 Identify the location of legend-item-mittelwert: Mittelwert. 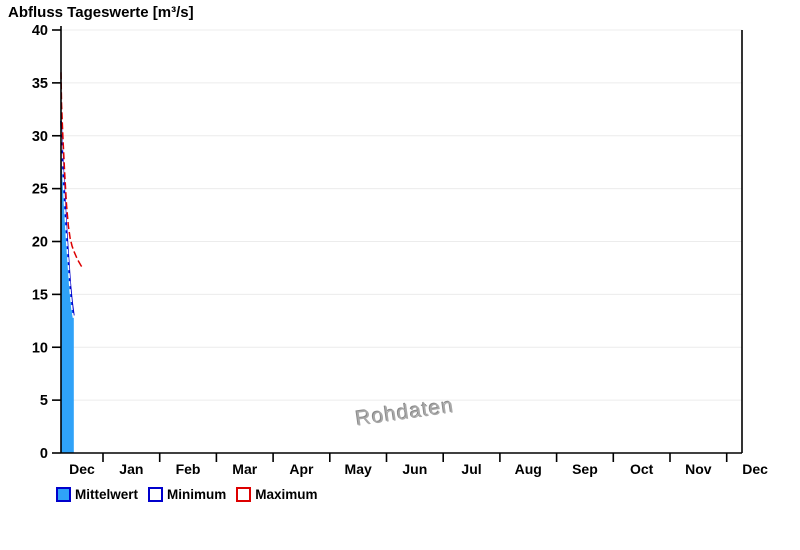
(97, 494).